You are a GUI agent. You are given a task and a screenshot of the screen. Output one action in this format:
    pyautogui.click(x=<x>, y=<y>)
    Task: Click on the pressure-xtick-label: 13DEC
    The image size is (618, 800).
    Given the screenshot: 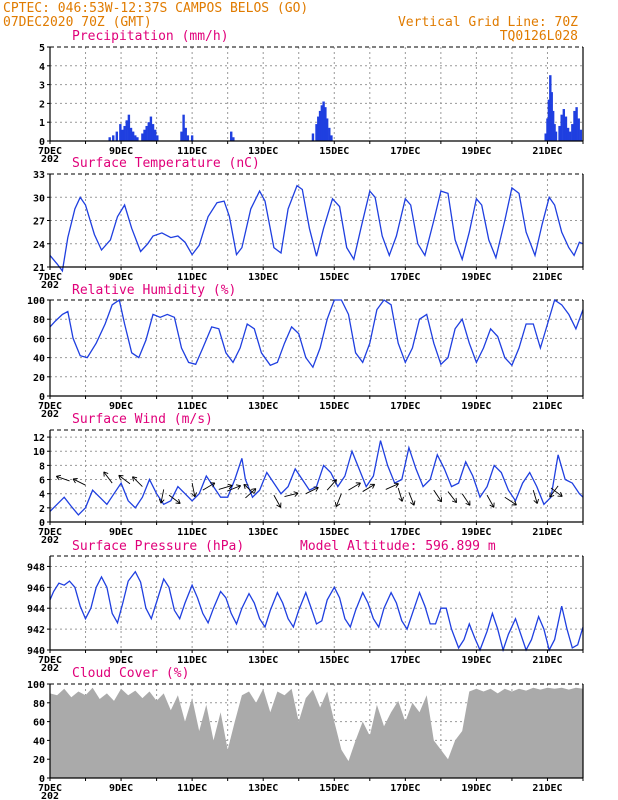 What is the action you would take?
    pyautogui.click(x=263, y=660)
    